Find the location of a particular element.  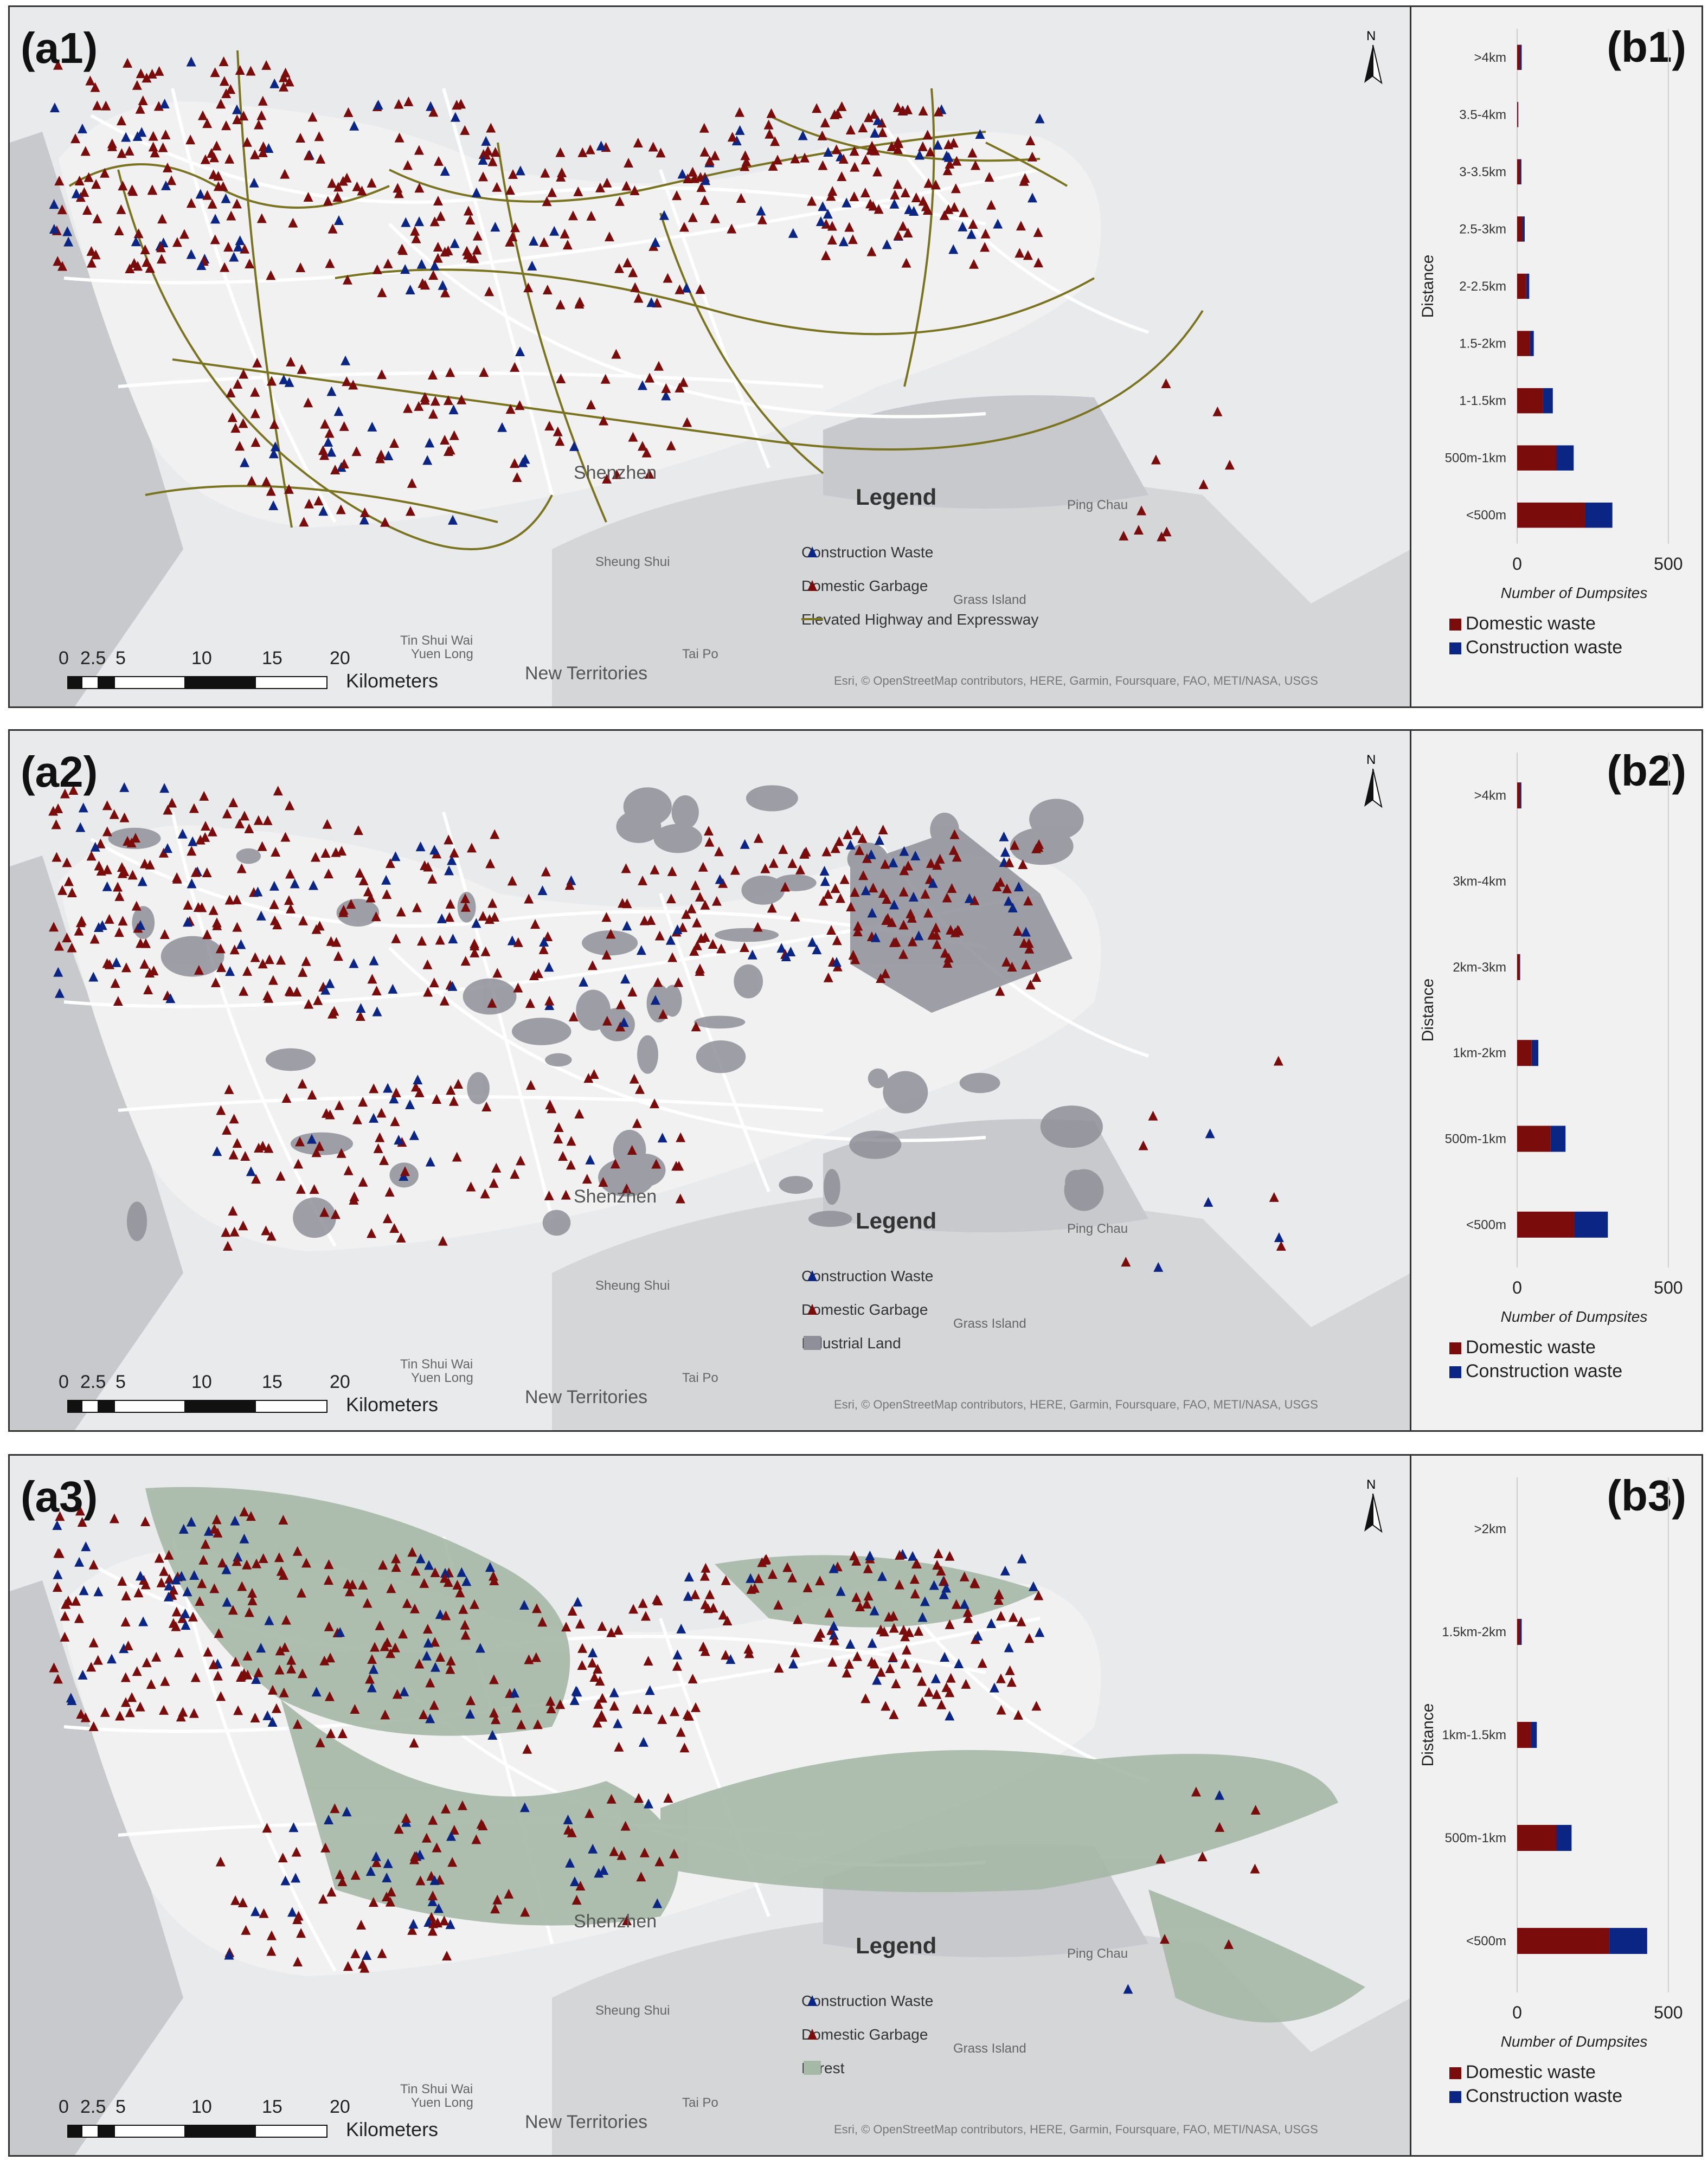

x-tick-label: 500 is located at coordinates (1668, 1287).